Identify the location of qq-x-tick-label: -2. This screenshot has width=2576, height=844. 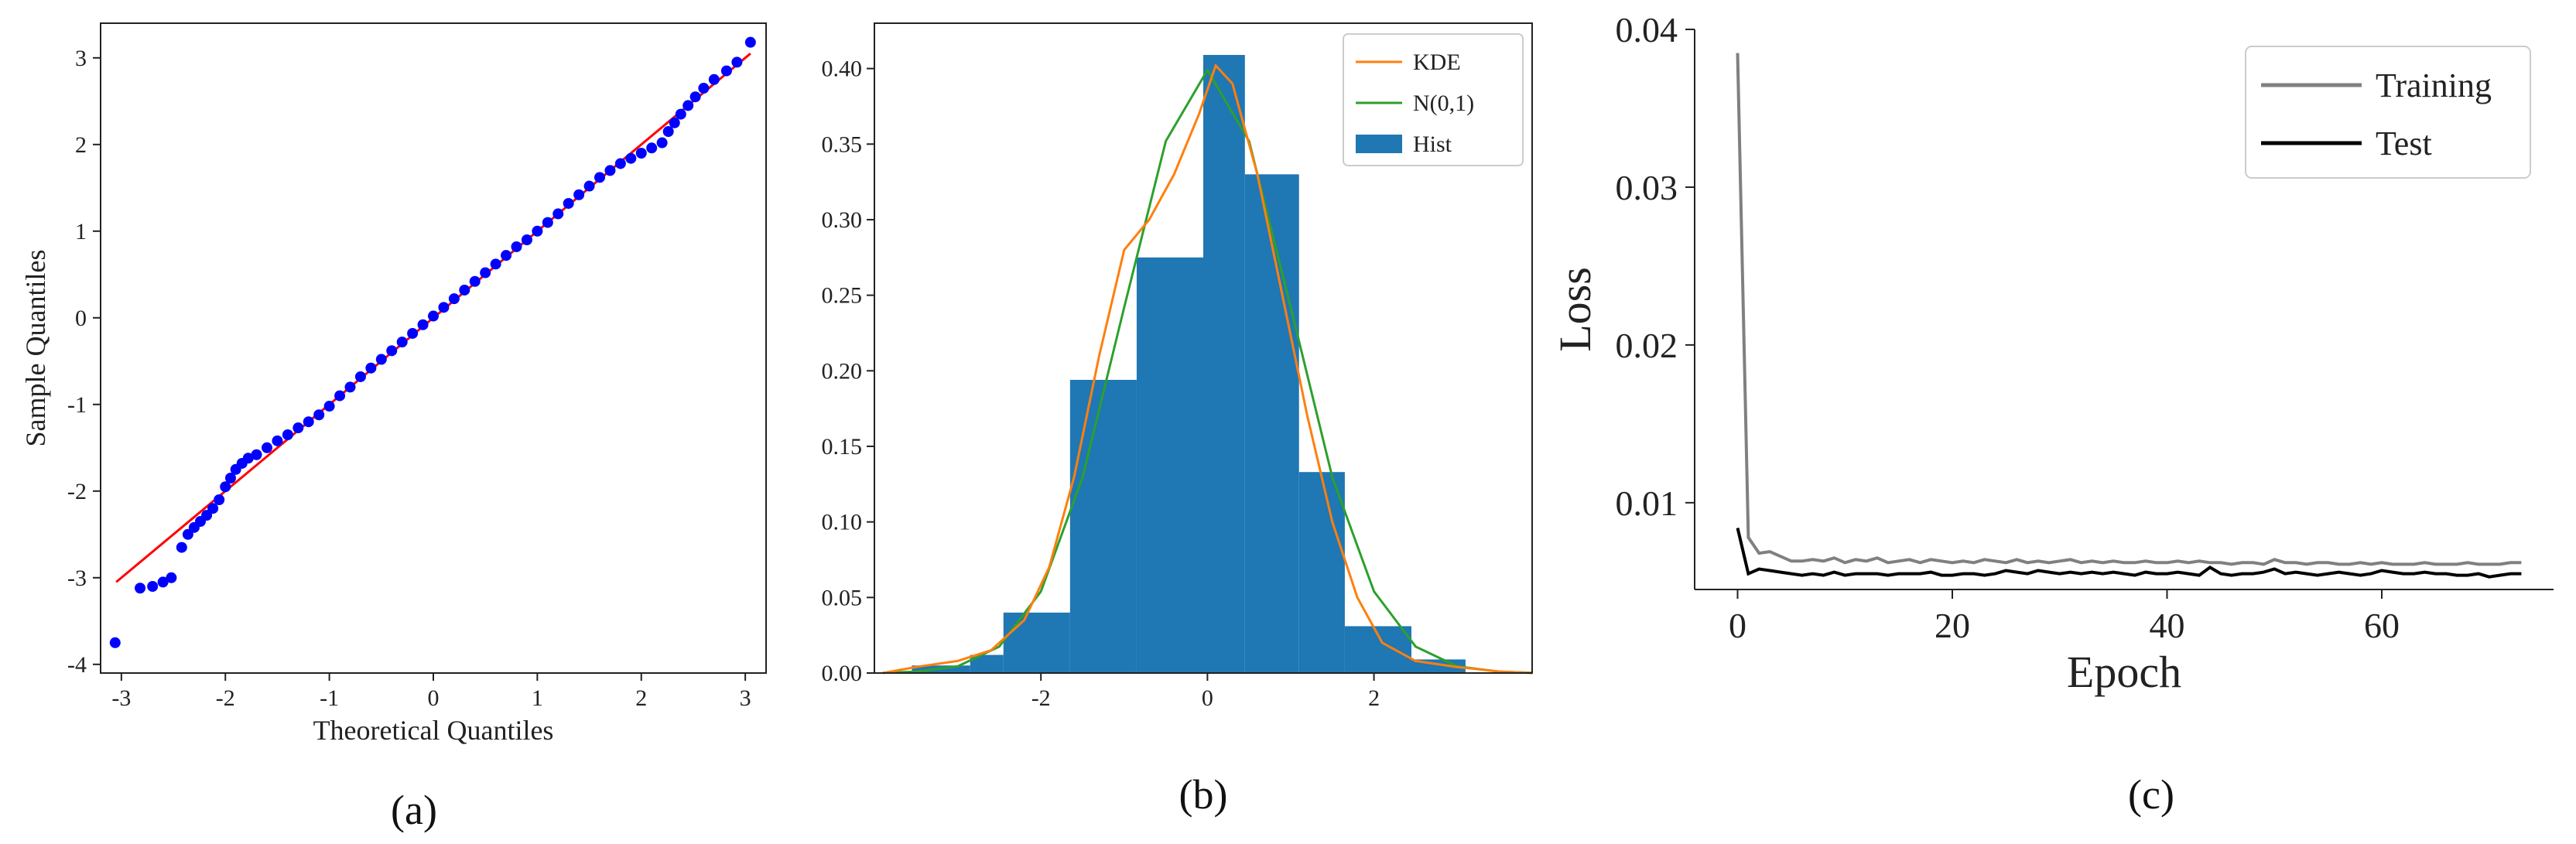
(226, 698).